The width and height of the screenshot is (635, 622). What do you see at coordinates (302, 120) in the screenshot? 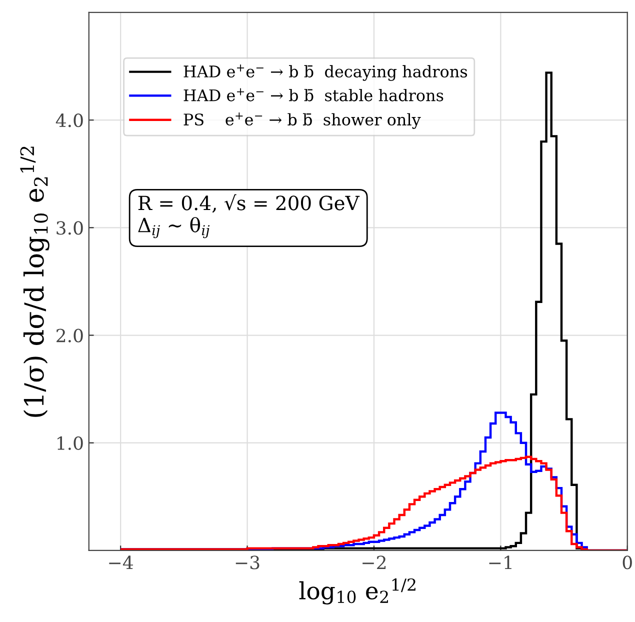
I see `legend-label: PS e$^{+}$e$^{−}$ → b b̄ shower only` at bounding box center [302, 120].